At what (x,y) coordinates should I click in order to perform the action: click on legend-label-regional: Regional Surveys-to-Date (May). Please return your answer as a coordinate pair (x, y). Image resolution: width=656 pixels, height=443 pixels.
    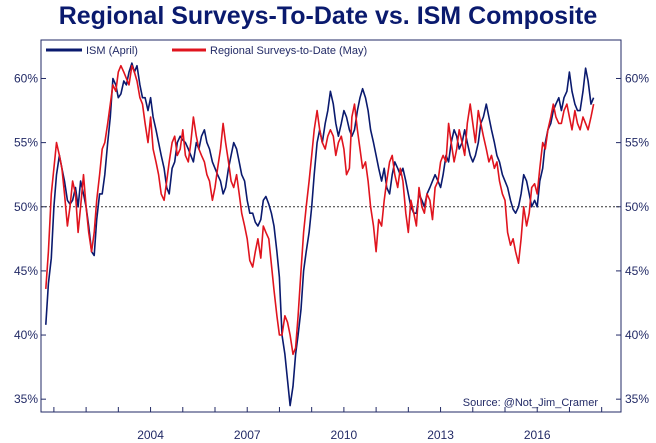
    Looking at the image, I should click on (288, 51).